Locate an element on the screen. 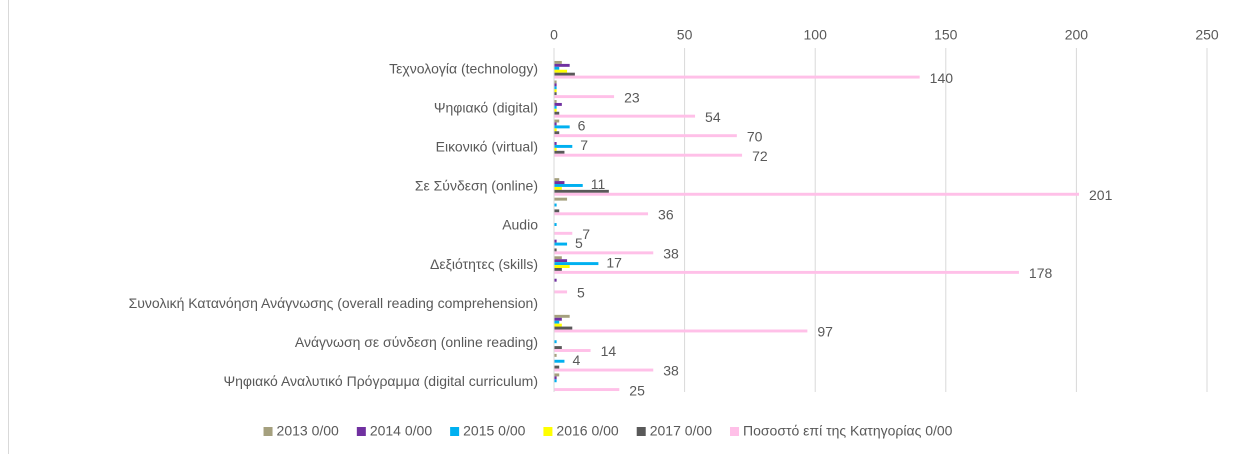 The image size is (1234, 459). data-label: 201 is located at coordinates (1101, 195).